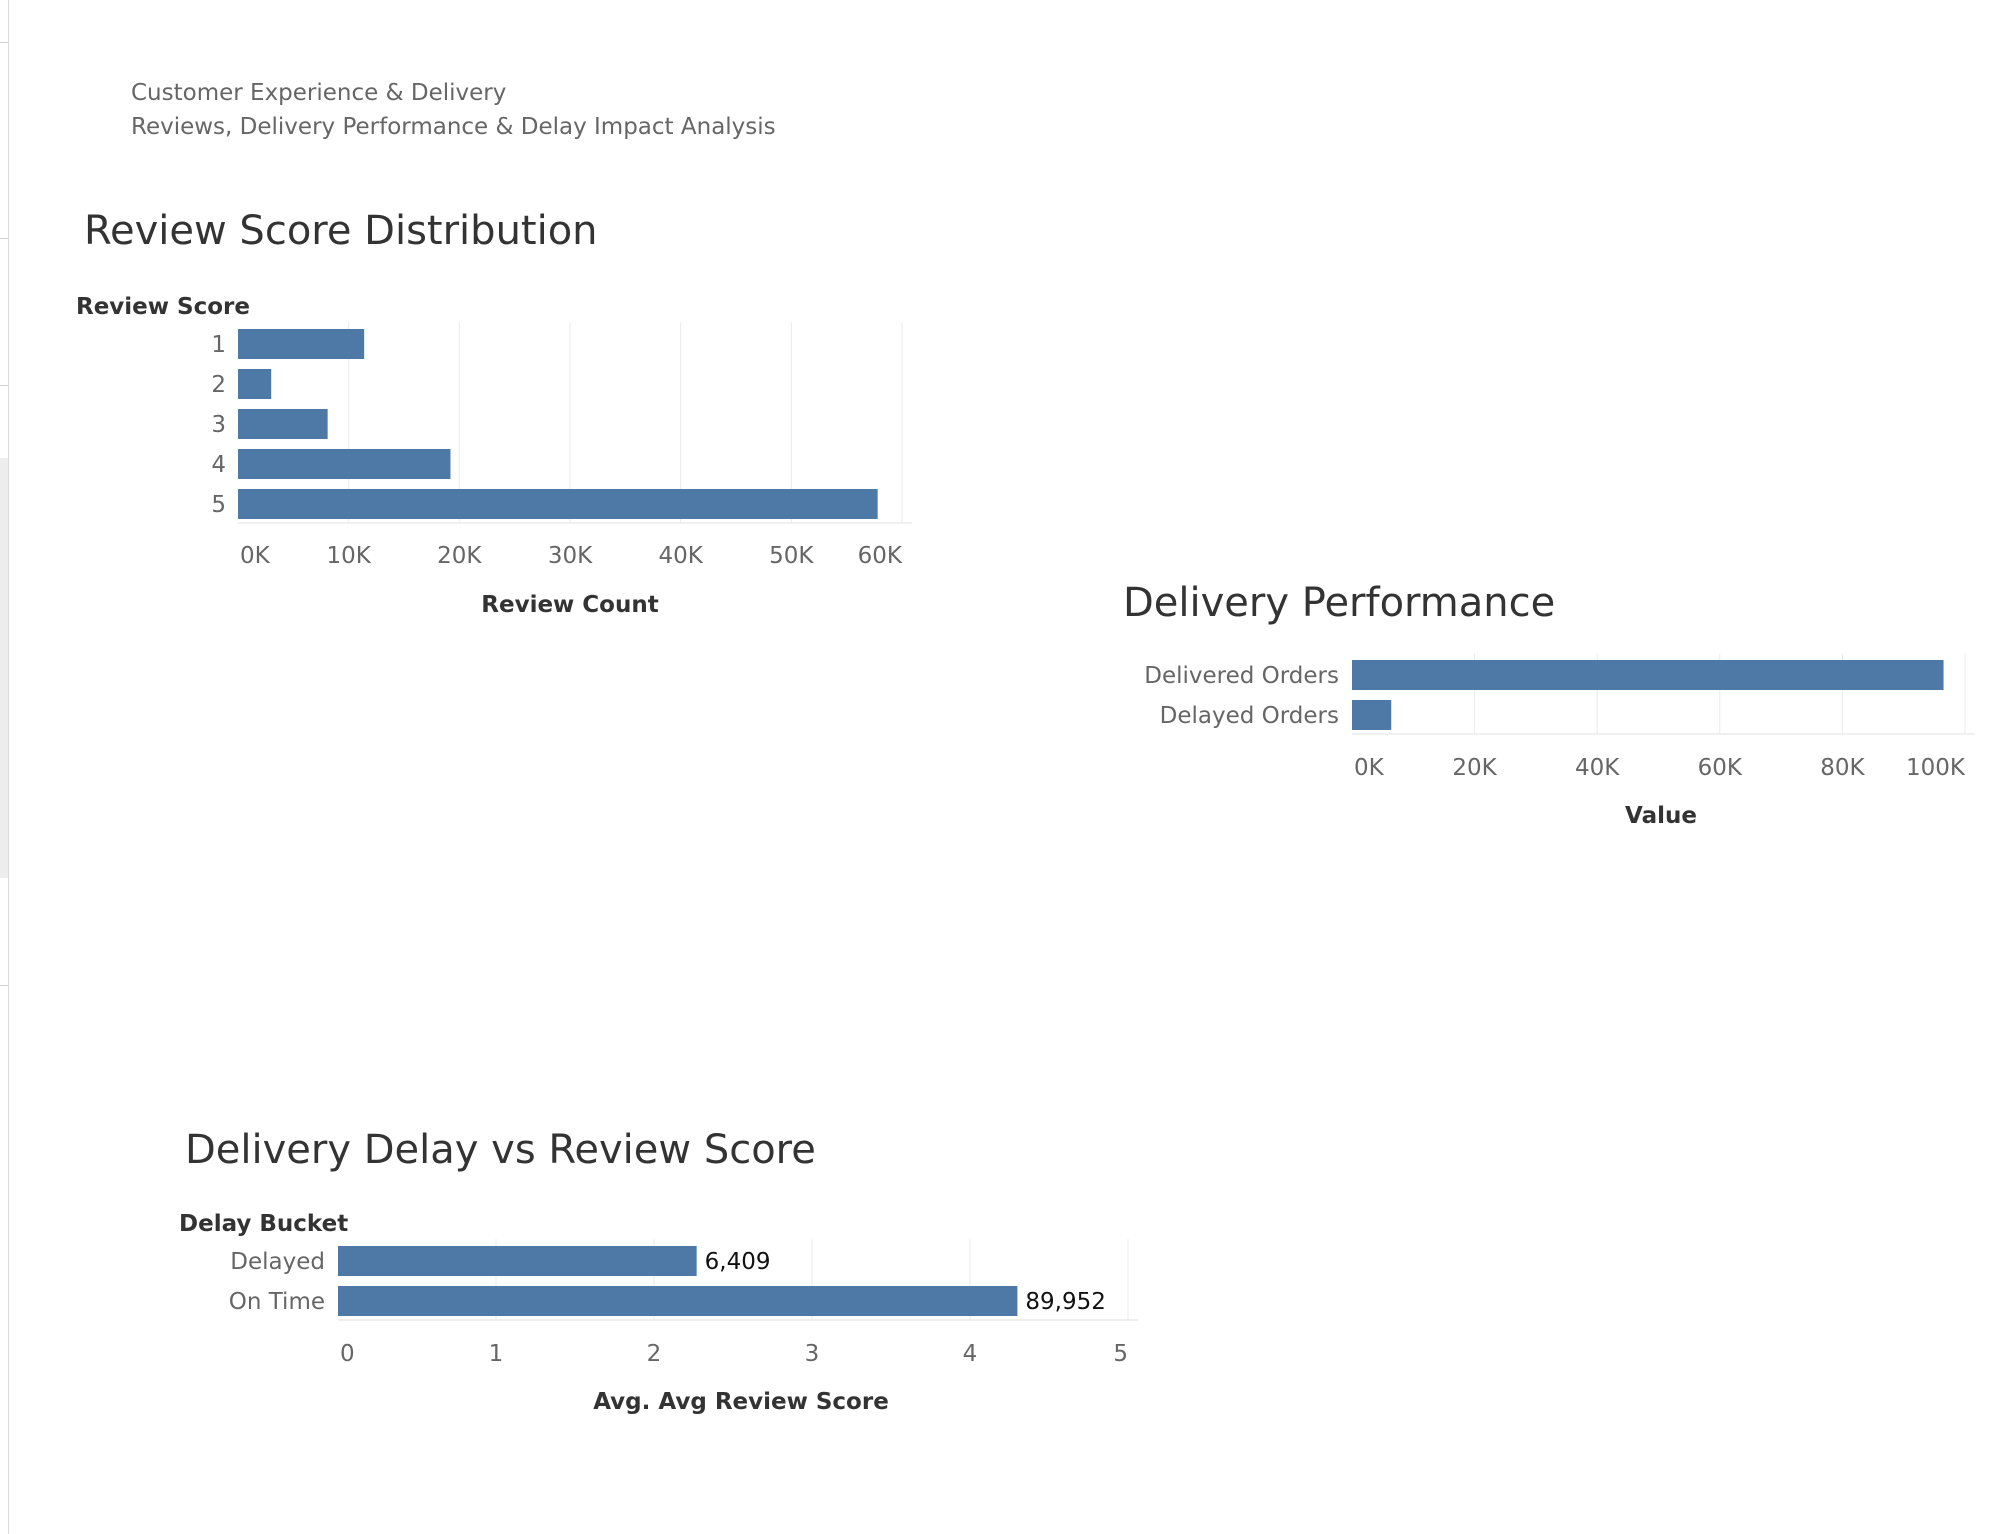  I want to click on x-axis-title: Value, so click(1661, 816).